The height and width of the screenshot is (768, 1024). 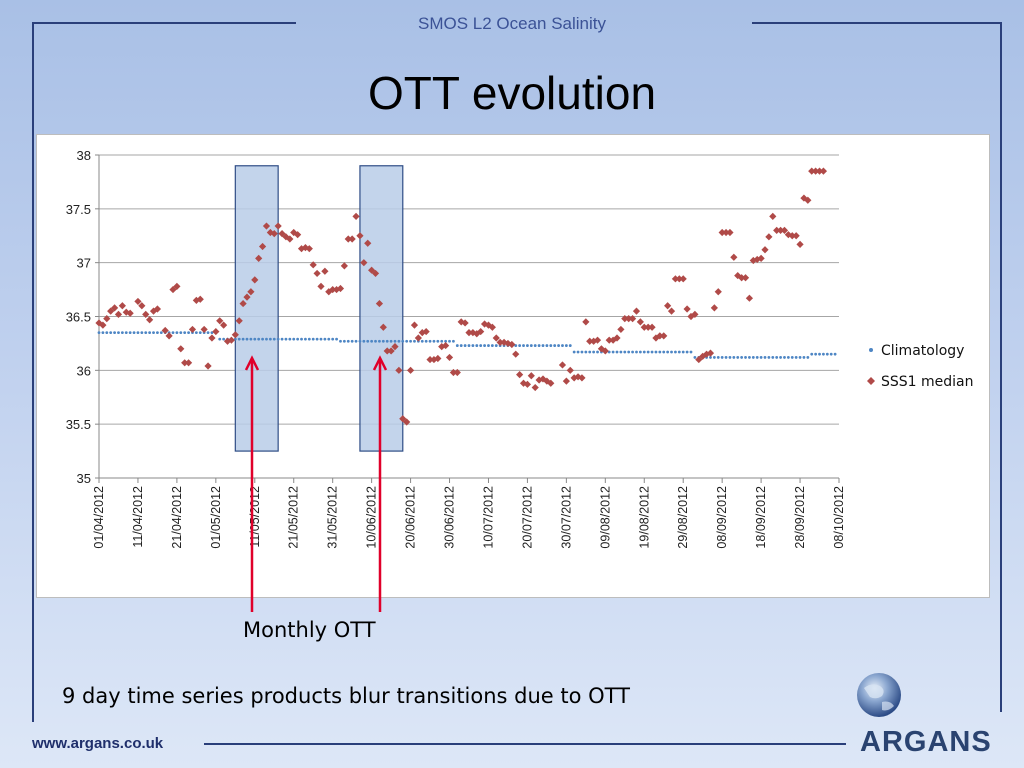 What do you see at coordinates (255, 517) in the screenshot?
I see `x-tick-label: 11/05/2012` at bounding box center [255, 517].